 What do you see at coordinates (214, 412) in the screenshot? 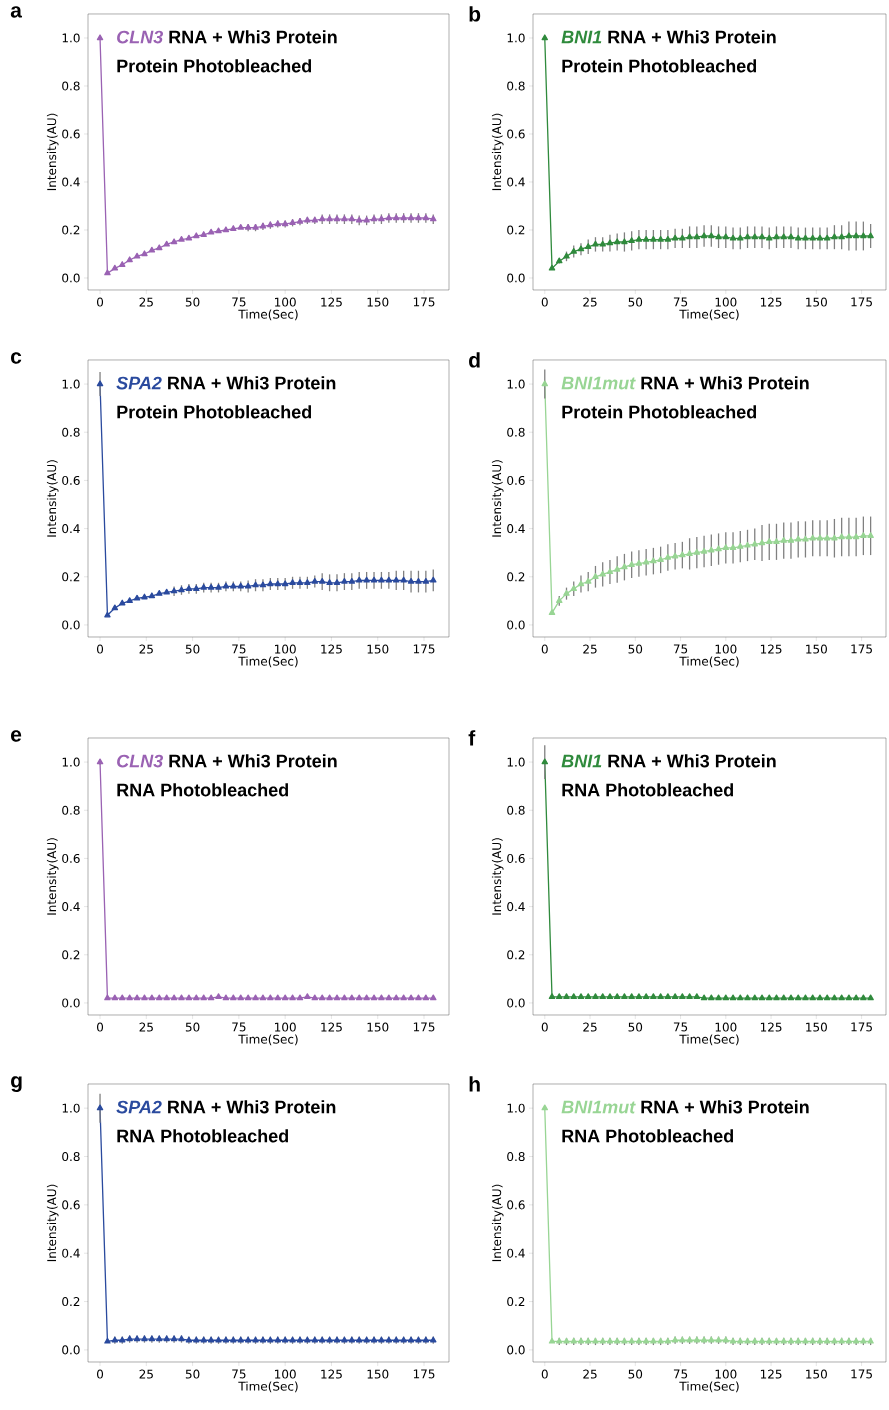
I see `text: Protein Photobleached` at bounding box center [214, 412].